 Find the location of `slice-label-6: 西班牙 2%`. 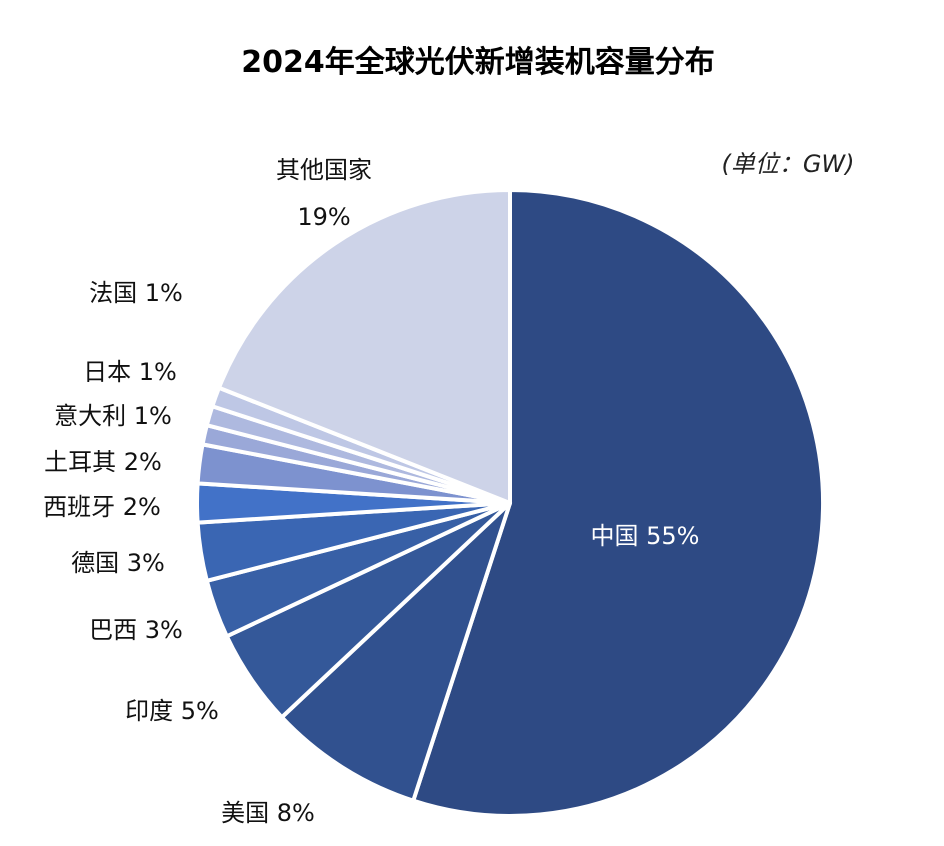

slice-label-6: 西班牙 2% is located at coordinates (102, 507).